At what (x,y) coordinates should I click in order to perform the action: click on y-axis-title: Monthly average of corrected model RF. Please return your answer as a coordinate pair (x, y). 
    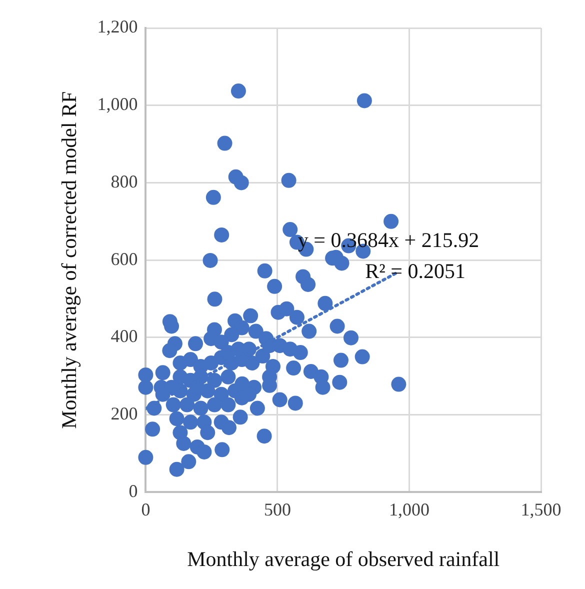
    Looking at the image, I should click on (69, 260).